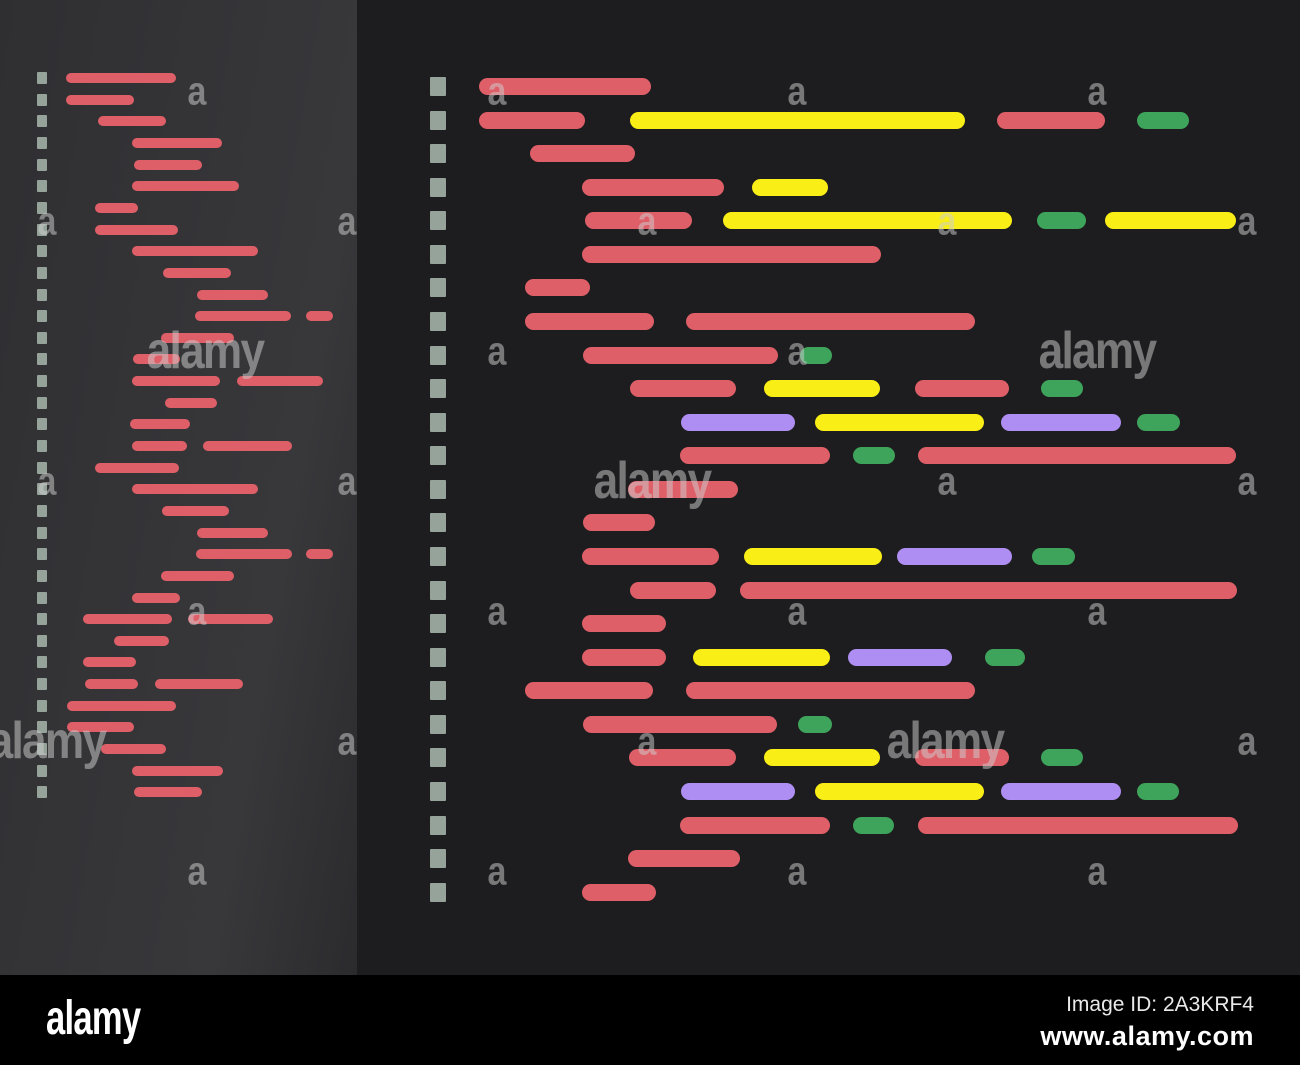 The width and height of the screenshot is (1300, 1065). Describe the element at coordinates (1147, 1036) in the screenshot. I see `website-text: www.alamy.com` at that location.